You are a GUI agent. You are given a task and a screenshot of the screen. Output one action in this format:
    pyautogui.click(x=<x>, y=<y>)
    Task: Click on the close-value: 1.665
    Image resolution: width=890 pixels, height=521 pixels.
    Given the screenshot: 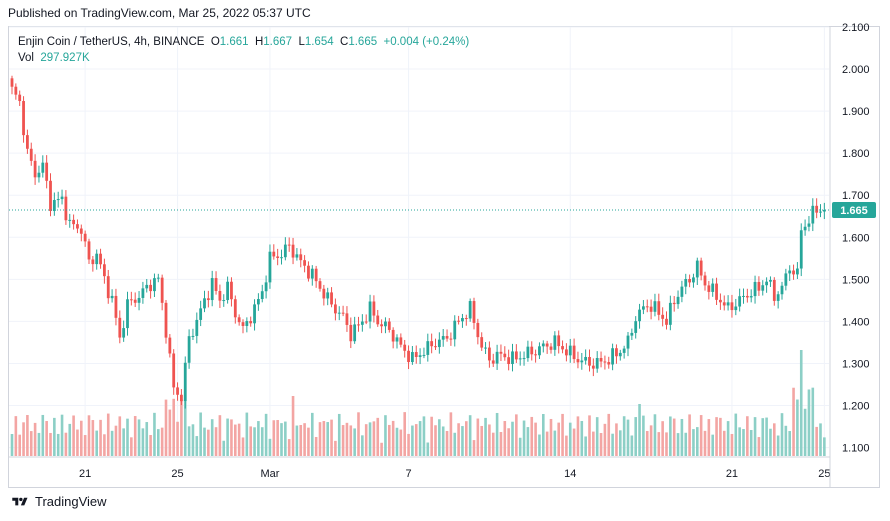 What is the action you would take?
    pyautogui.click(x=363, y=42)
    